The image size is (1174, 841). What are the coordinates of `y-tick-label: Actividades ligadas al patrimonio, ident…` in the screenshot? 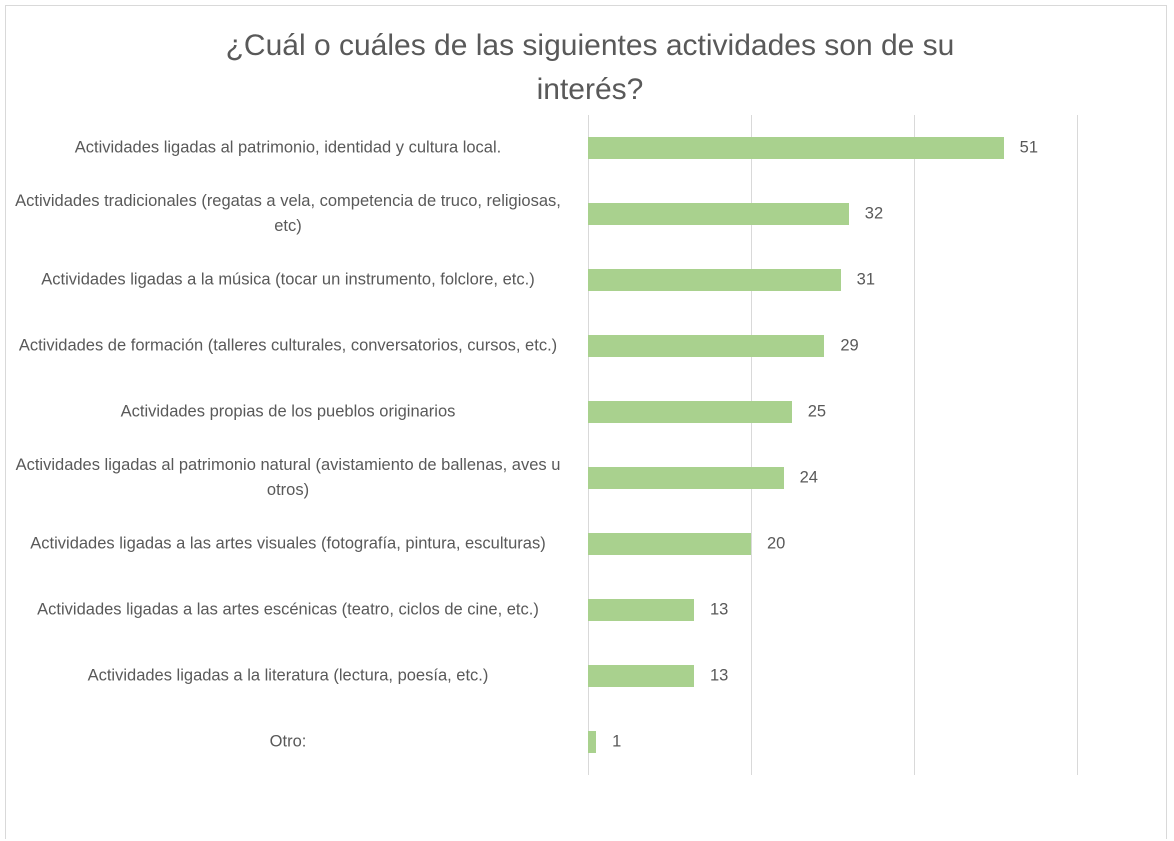 It's located at (288, 147).